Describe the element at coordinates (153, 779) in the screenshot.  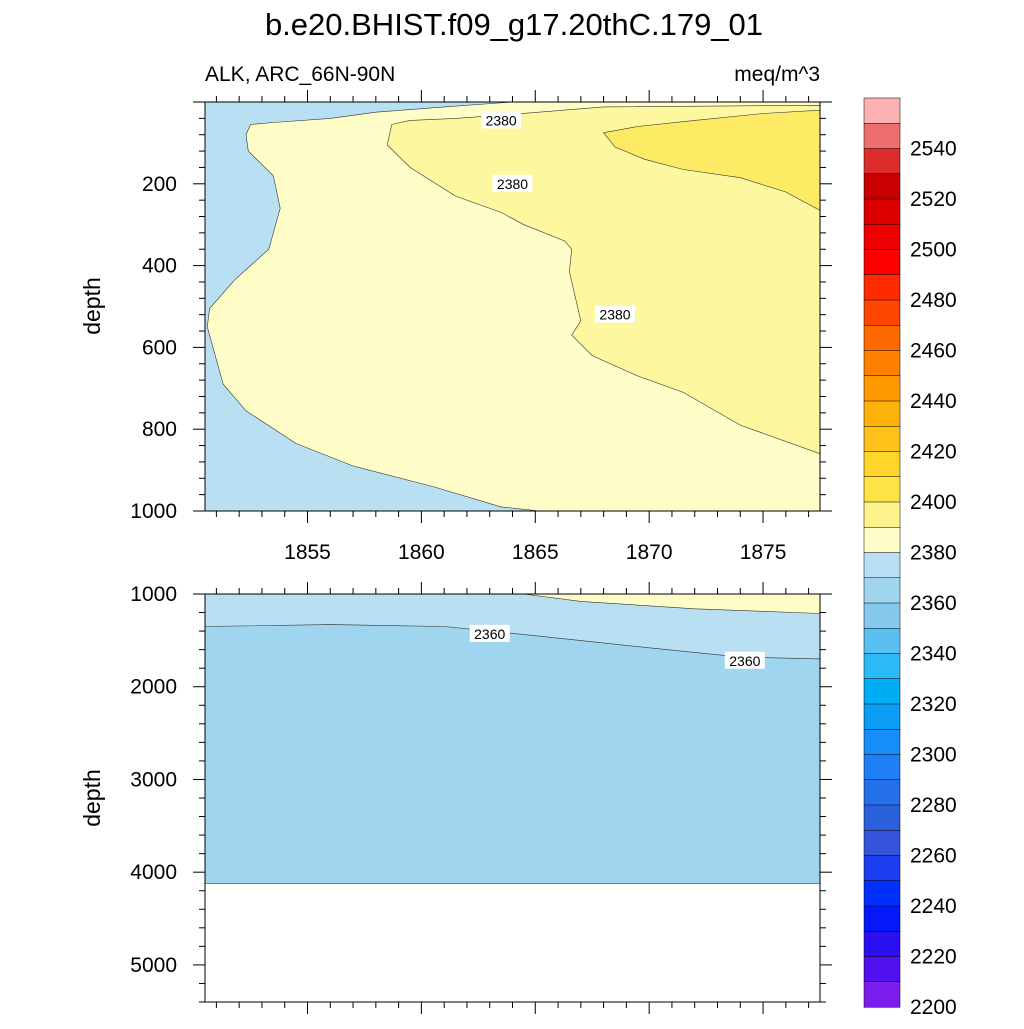
I see `y-tick-label: 3000` at that location.